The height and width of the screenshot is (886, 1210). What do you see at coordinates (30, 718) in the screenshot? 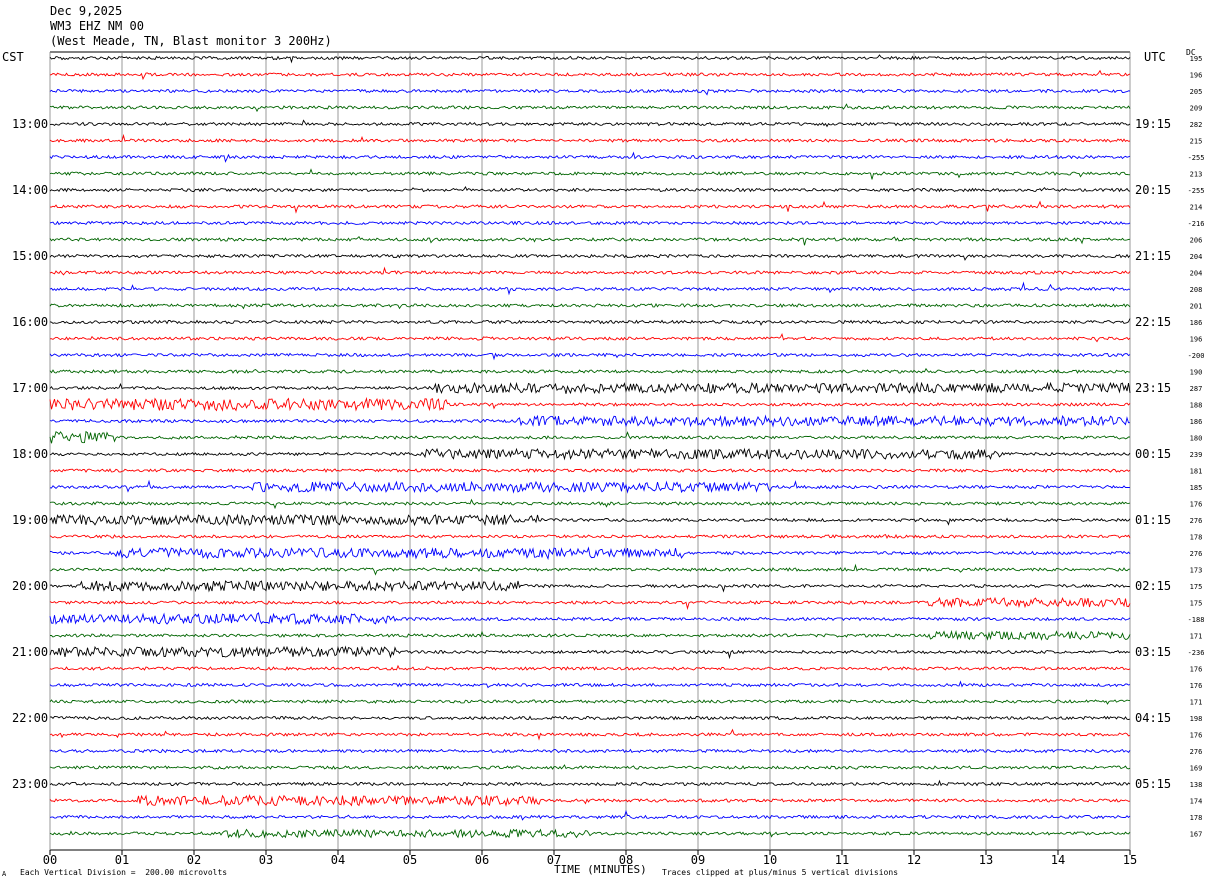
I see `left-hour-label: 22:00` at bounding box center [30, 718].